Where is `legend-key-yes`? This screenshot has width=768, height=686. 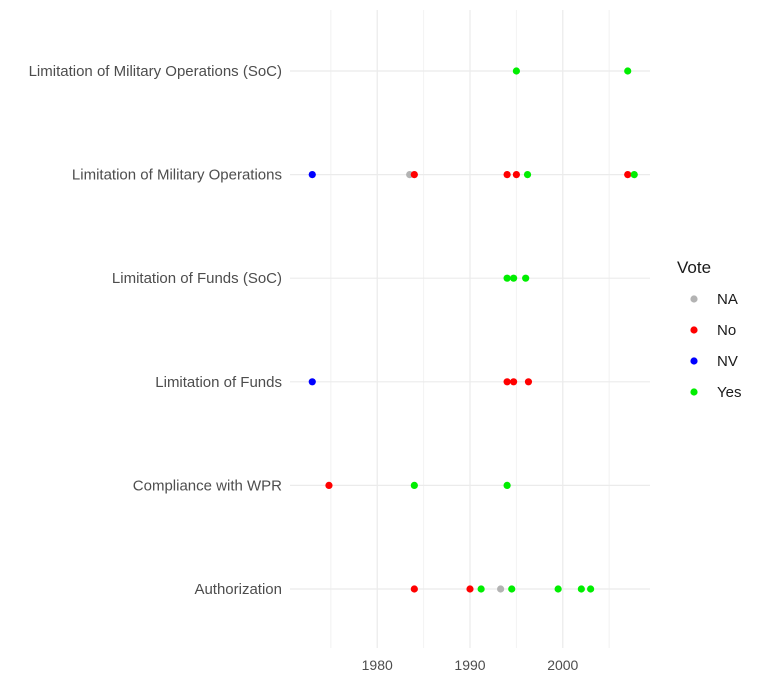 legend-key-yes is located at coordinates (694, 392).